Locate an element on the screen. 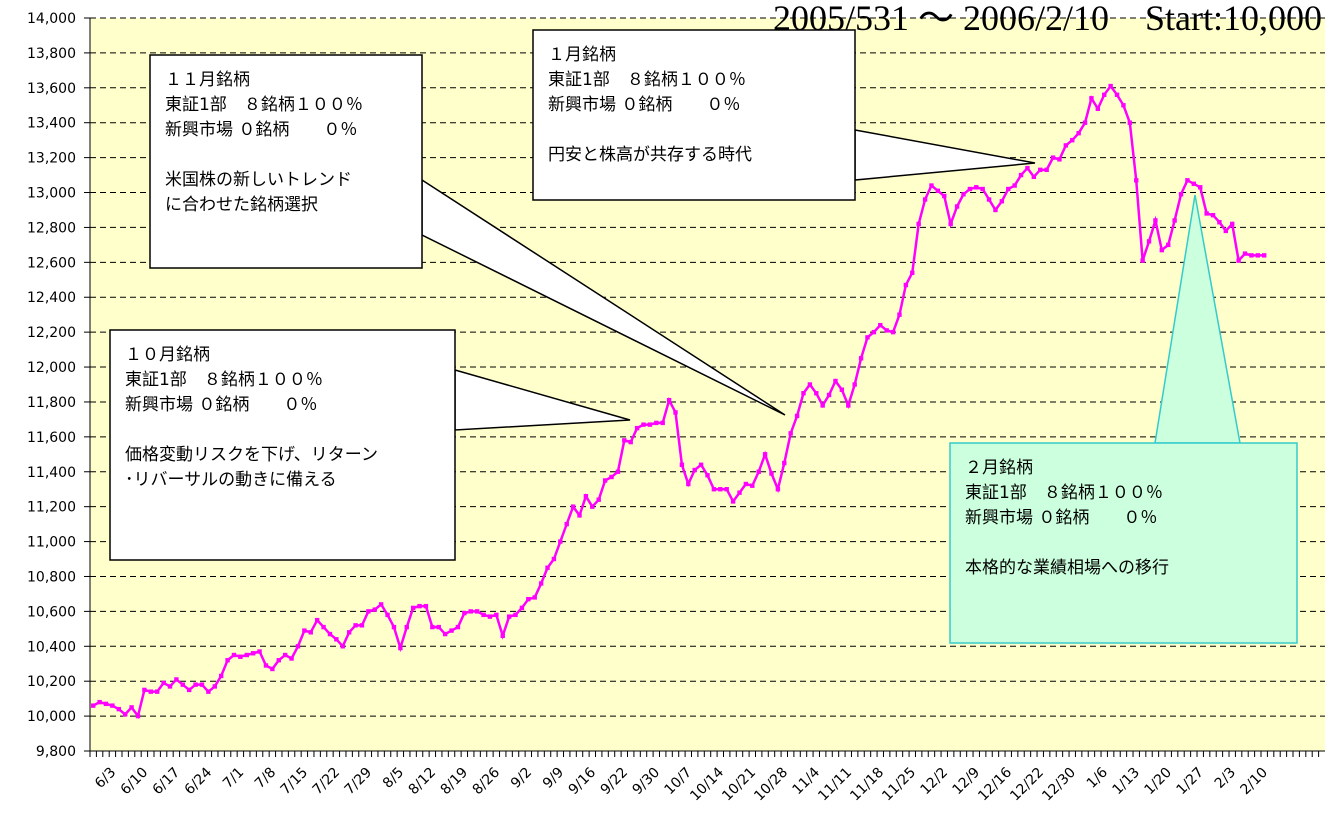  x-tick-label: 12/22 is located at coordinates (1027, 785).